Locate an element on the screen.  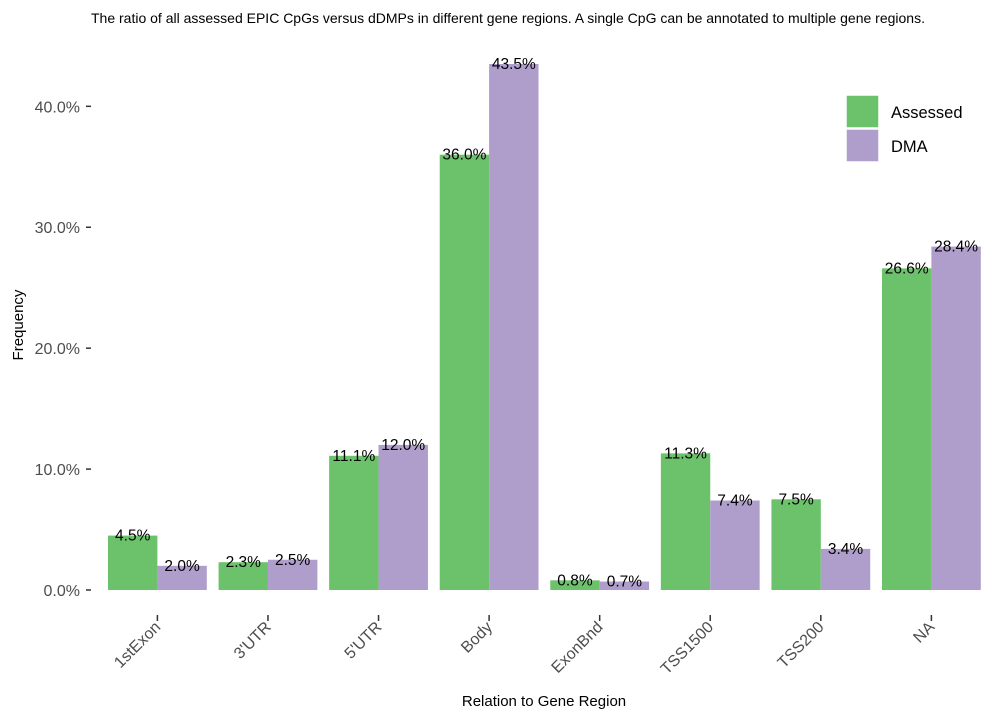
data-label: 0.7% is located at coordinates (625, 582).